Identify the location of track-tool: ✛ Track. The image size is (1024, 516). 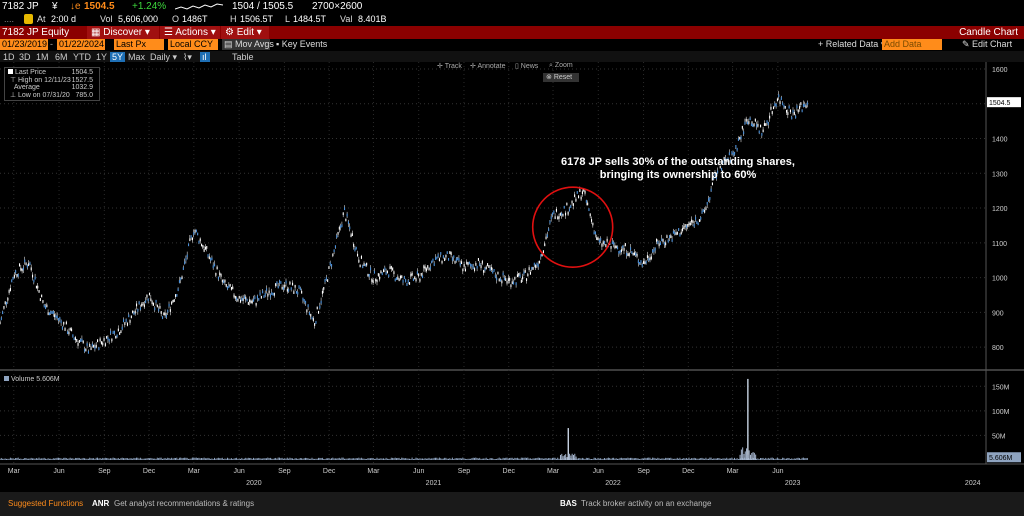
(449, 66).